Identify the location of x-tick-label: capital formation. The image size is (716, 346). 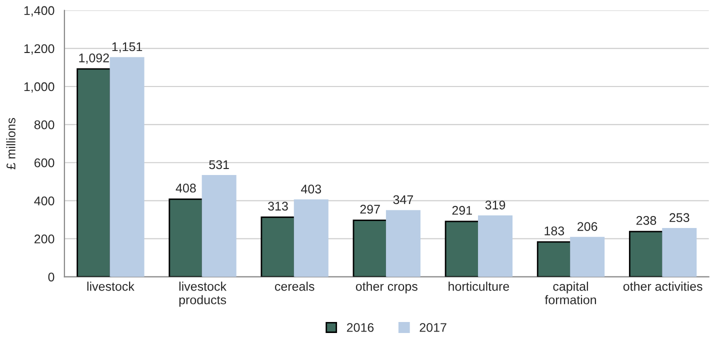
(570, 293).